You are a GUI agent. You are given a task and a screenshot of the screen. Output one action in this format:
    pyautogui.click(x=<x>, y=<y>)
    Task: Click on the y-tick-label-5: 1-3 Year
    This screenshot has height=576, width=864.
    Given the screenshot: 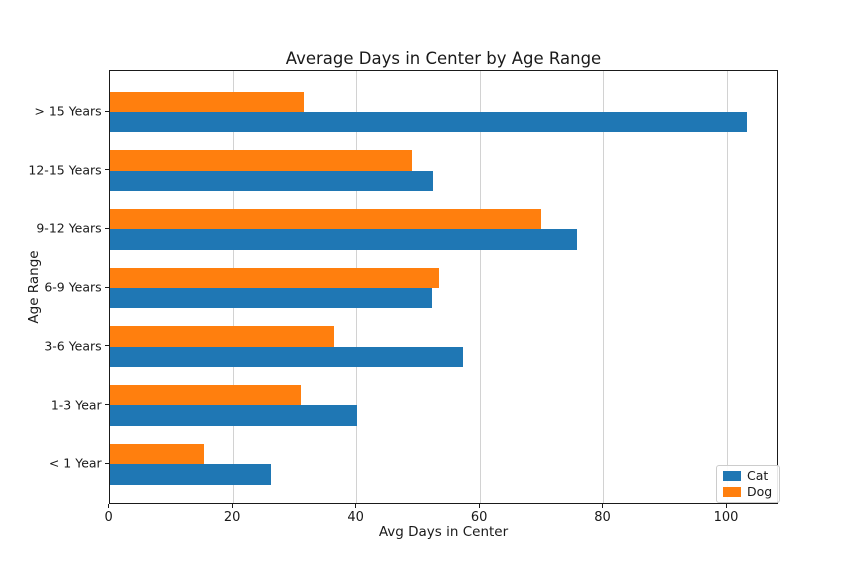 What is the action you would take?
    pyautogui.click(x=76, y=404)
    